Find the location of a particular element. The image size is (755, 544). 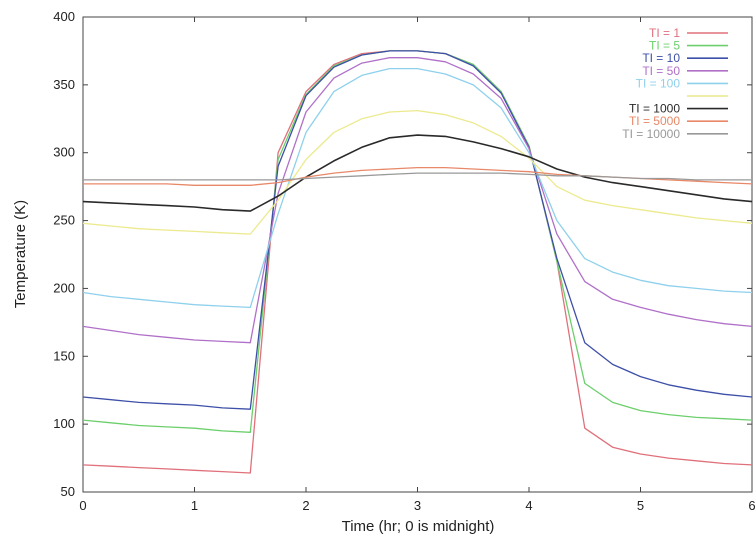

y-tick-label: 350 is located at coordinates (64, 84).